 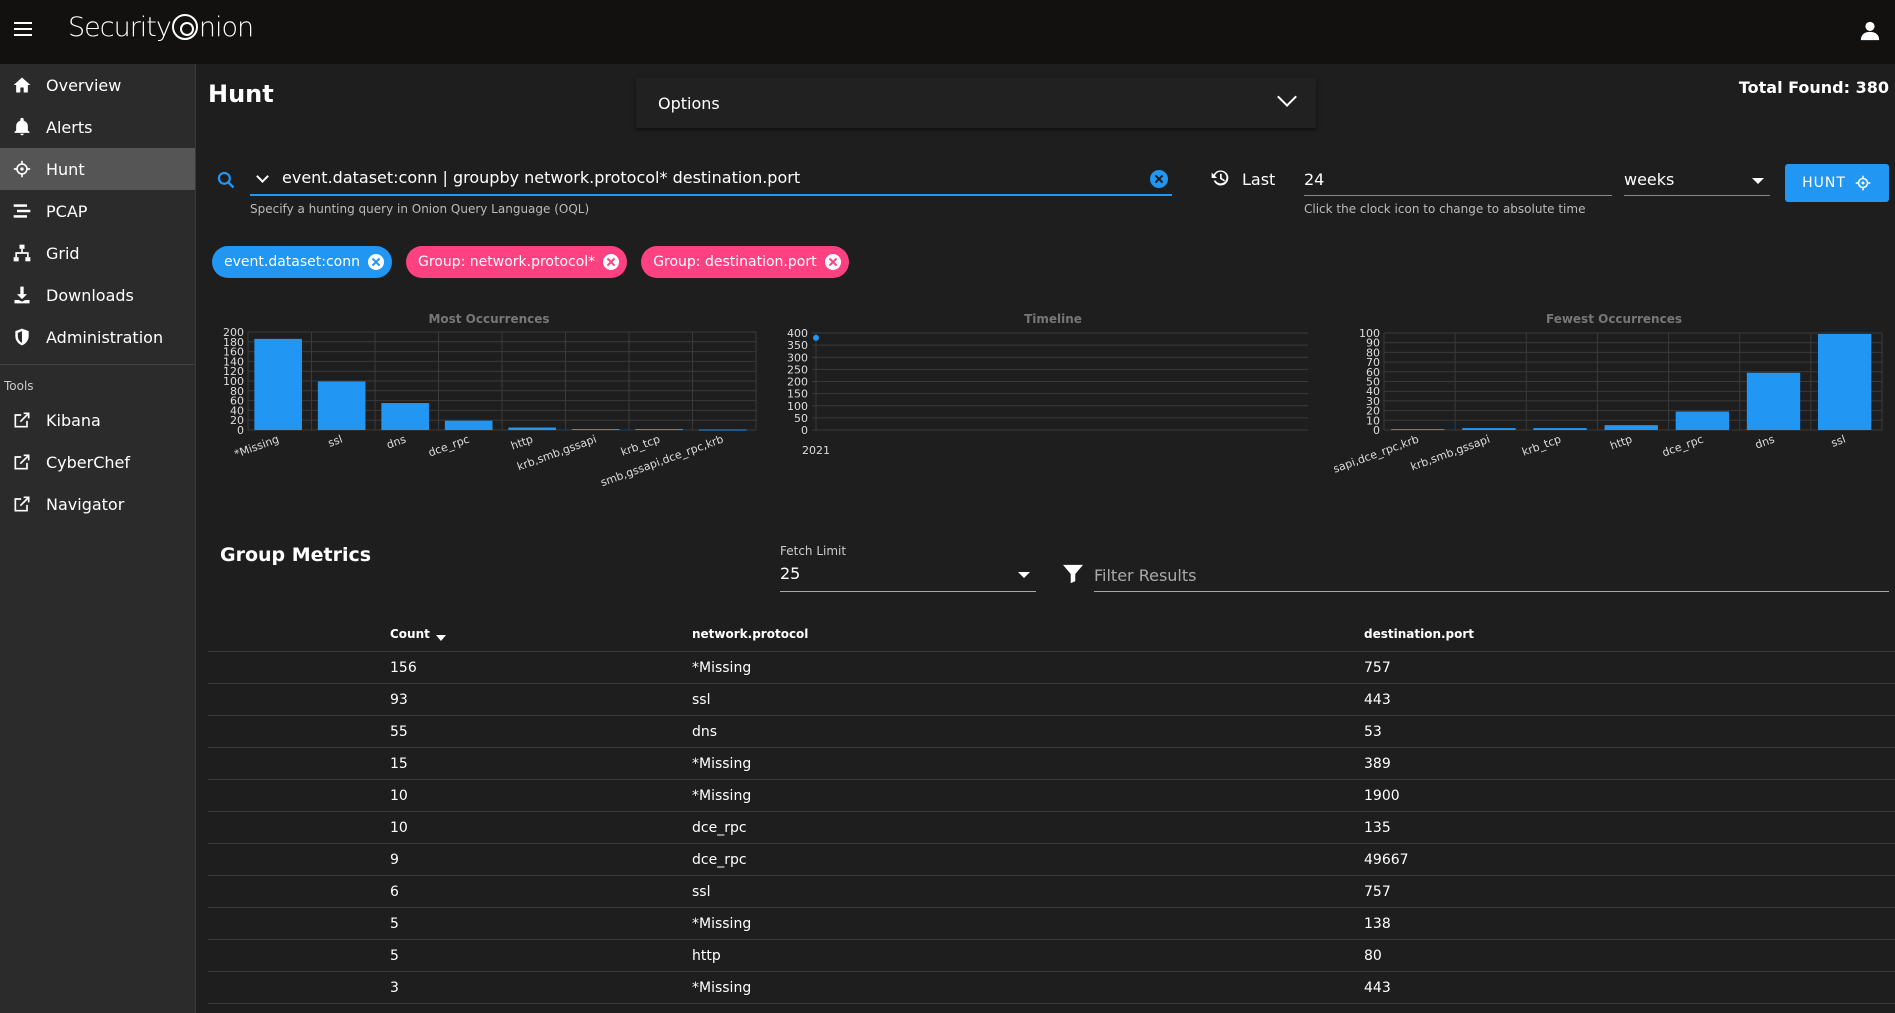 I want to click on unit-select: weeks, so click(x=1697, y=180).